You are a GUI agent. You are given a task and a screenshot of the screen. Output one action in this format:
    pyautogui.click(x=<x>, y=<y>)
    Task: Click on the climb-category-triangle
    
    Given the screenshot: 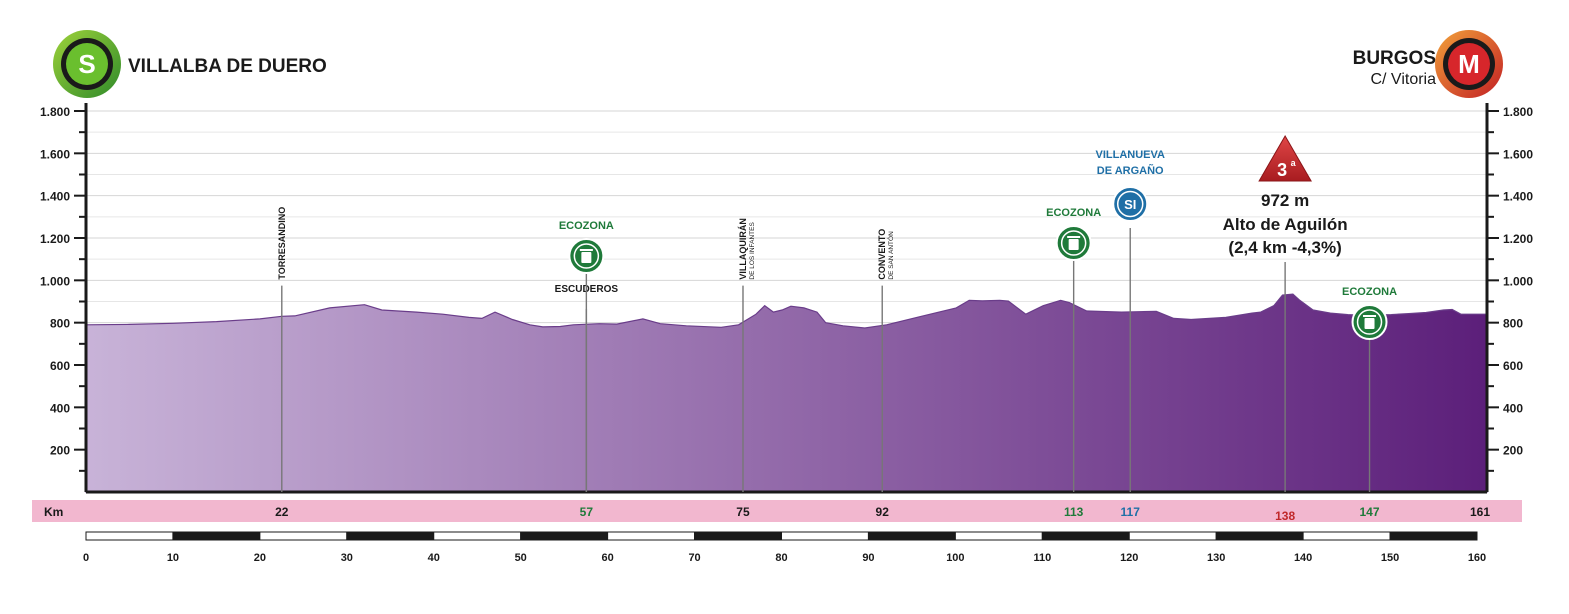 What is the action you would take?
    pyautogui.click(x=1285, y=158)
    